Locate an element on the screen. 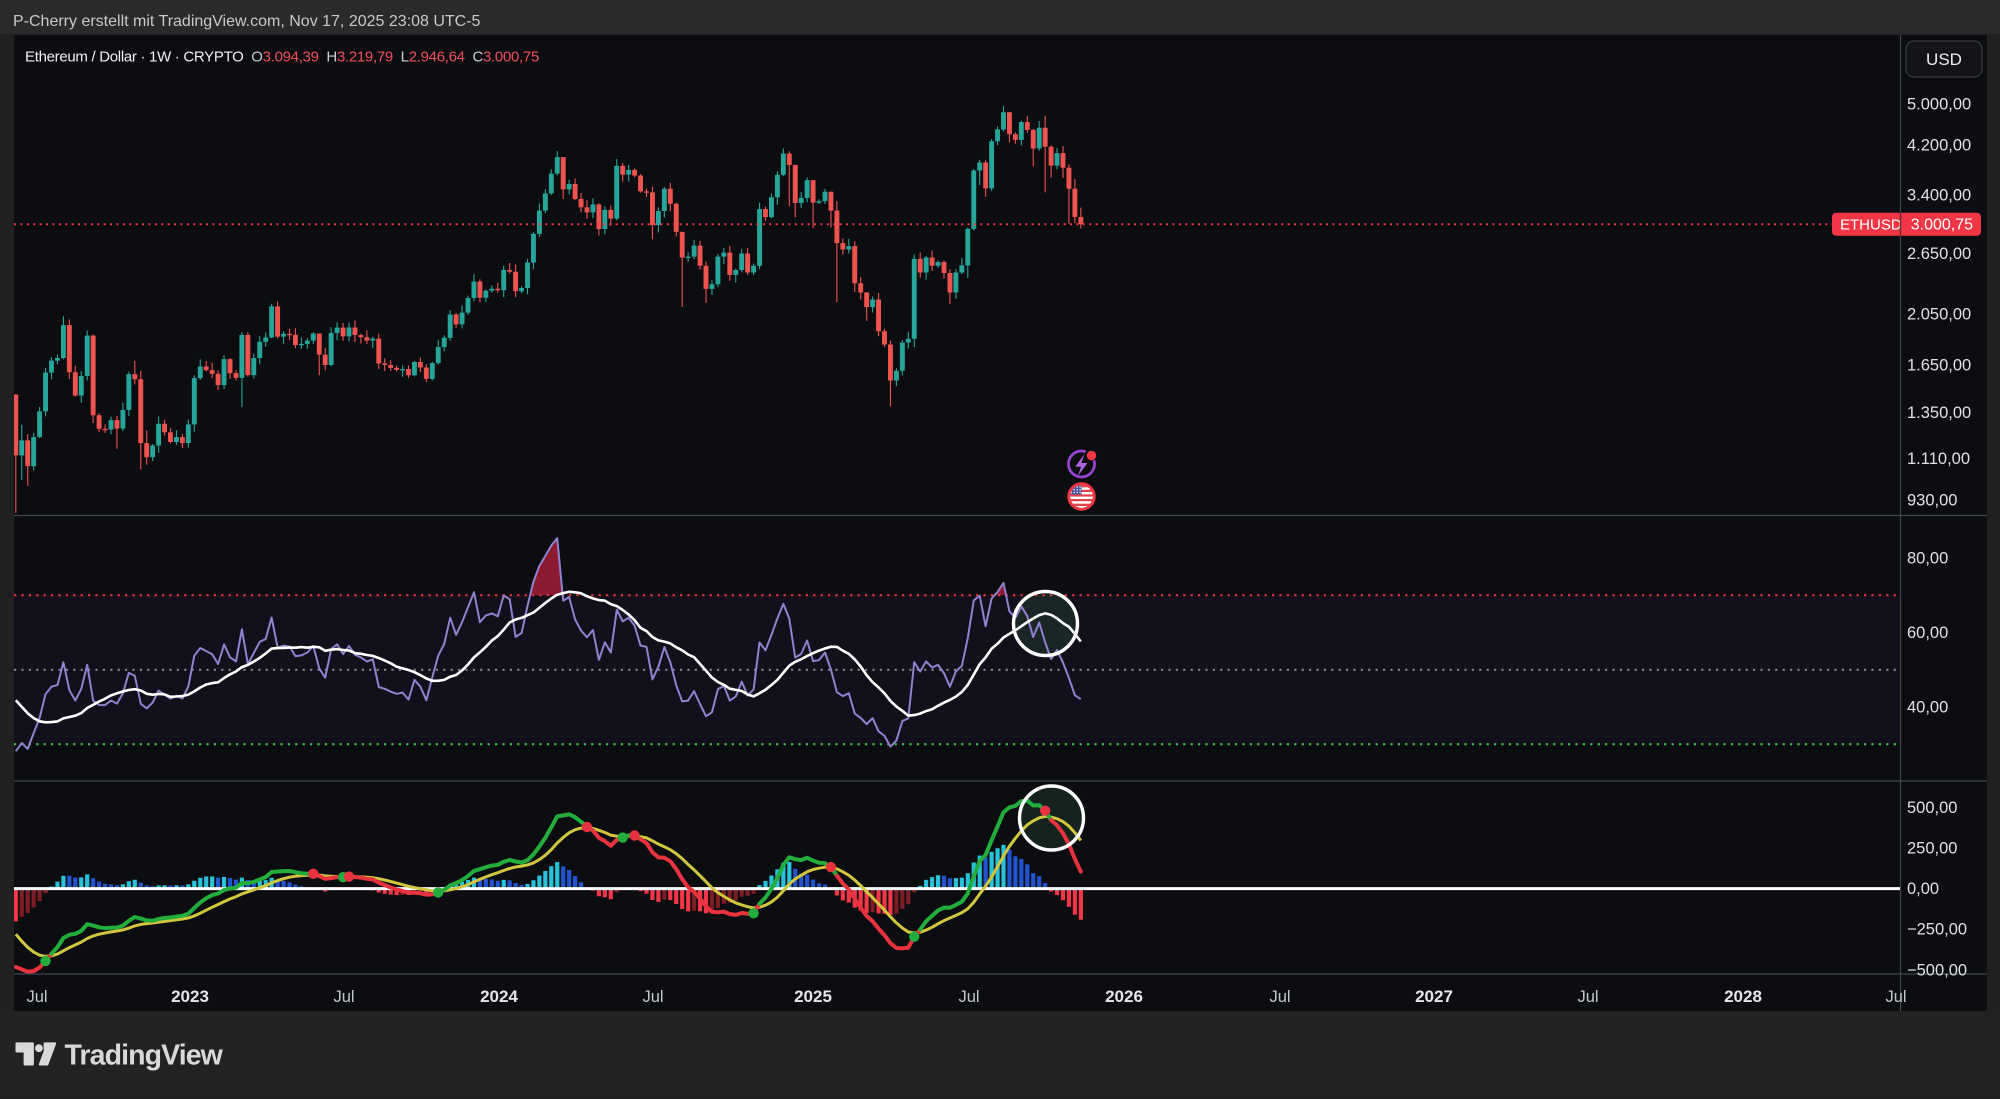  svg-text: 3.400,00 is located at coordinates (1939, 195).